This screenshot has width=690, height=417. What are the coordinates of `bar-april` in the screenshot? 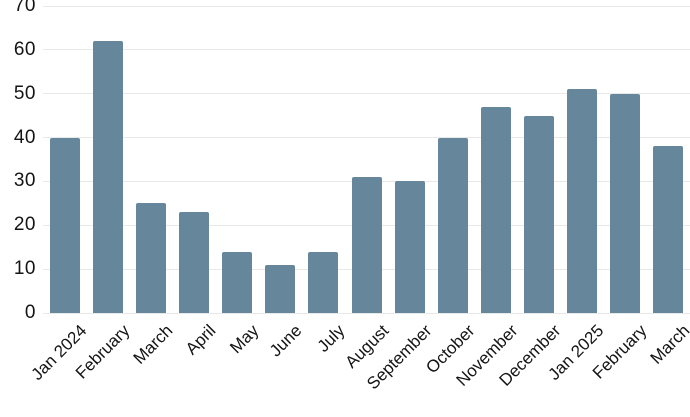 It's located at (193, 262).